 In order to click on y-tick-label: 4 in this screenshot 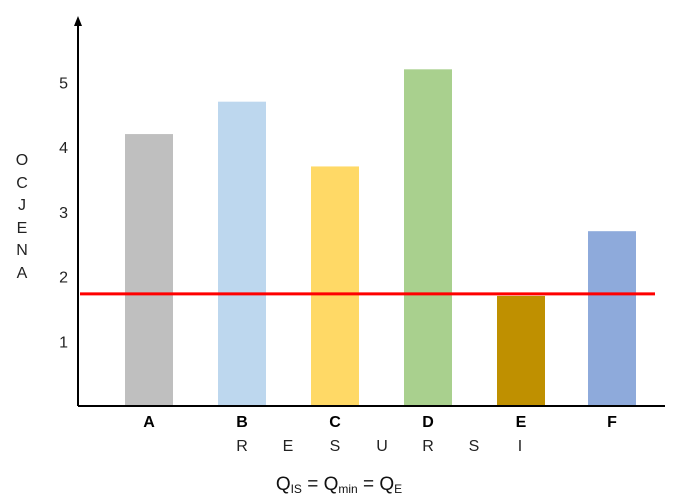, I will do `click(63, 148)`.